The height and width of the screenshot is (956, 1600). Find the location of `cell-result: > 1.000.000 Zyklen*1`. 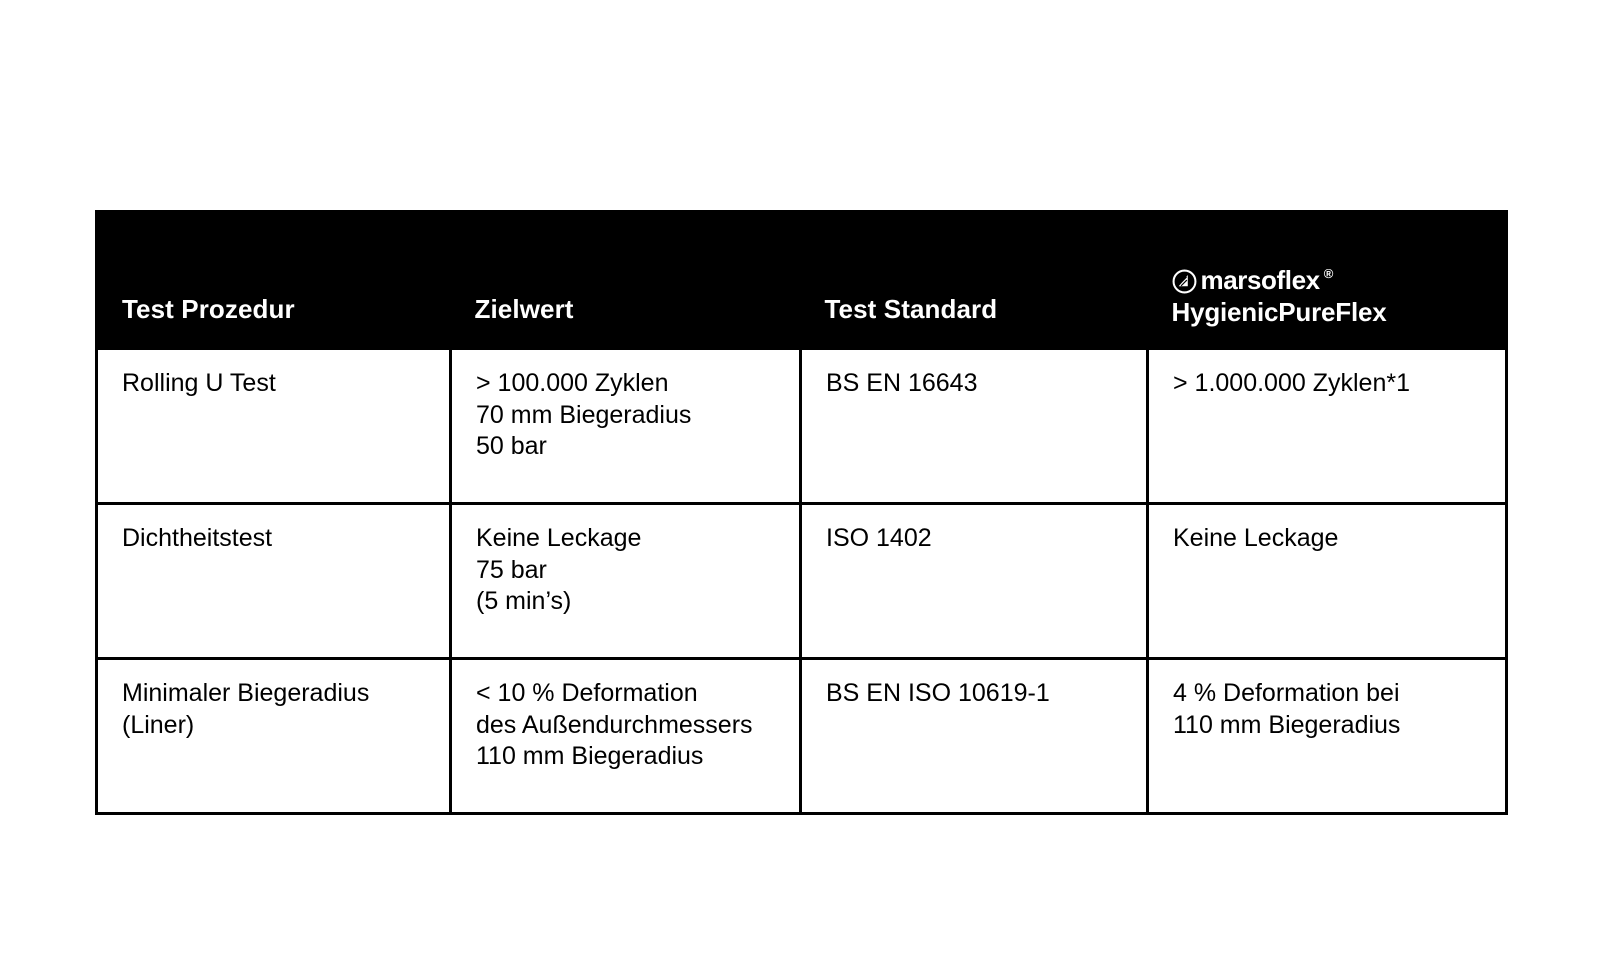

cell-result: > 1.000.000 Zyklen*1 is located at coordinates (1326, 425).